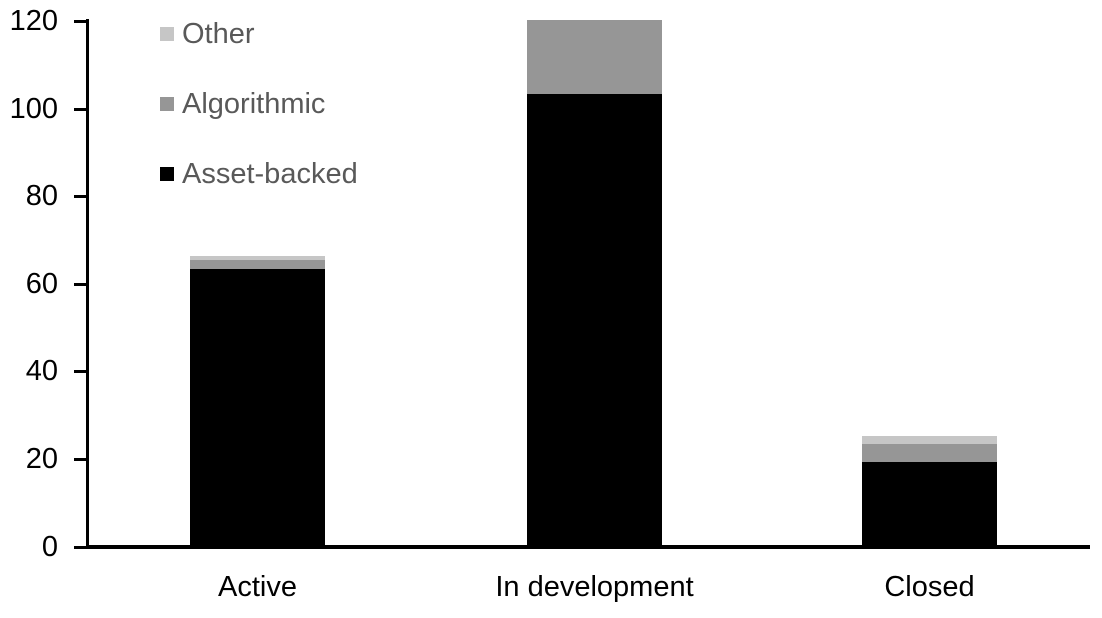 This screenshot has width=1102, height=618. What do you see at coordinates (929, 440) in the screenshot?
I see `bar-segment-closed-other` at bounding box center [929, 440].